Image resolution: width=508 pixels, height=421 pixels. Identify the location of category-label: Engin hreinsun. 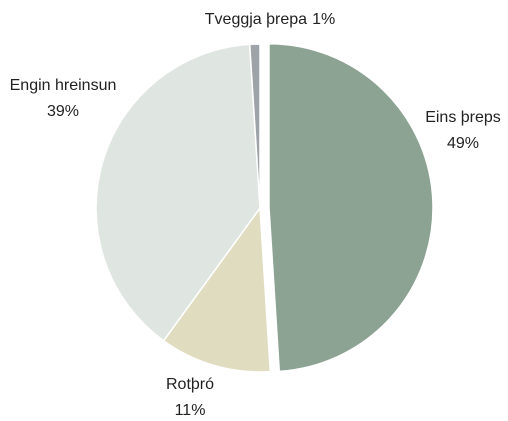
(63, 85).